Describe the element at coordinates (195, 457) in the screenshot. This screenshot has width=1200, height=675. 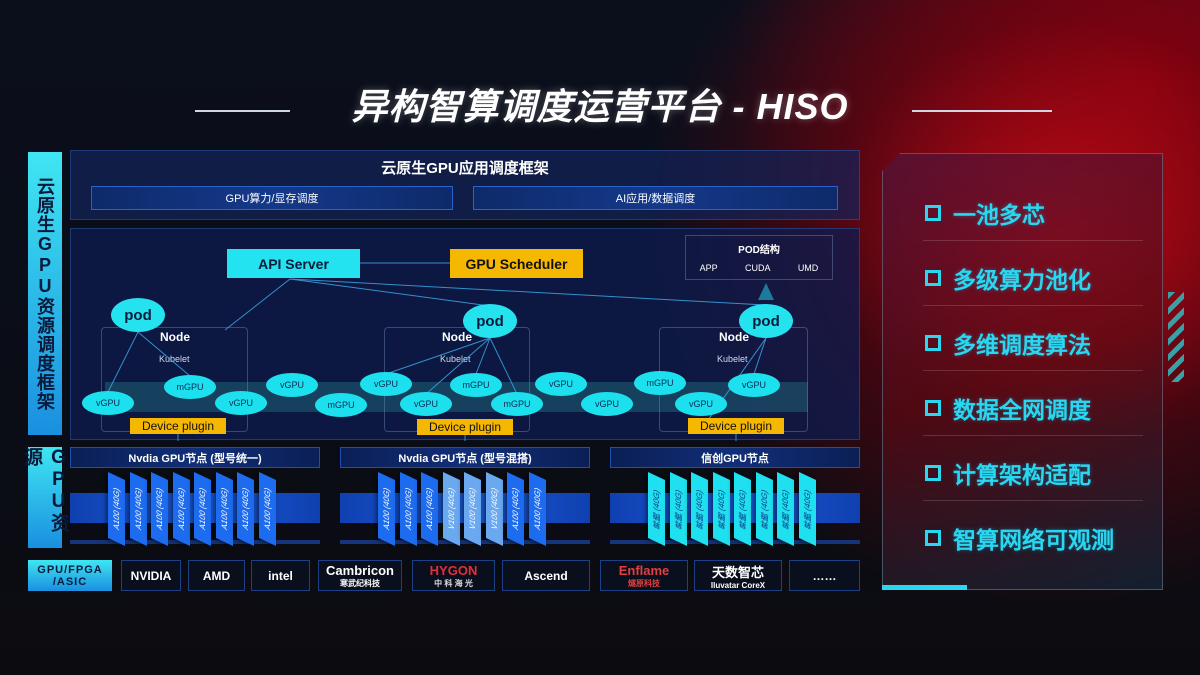
I see `gpu-node-header: Nvdia GPU节点 (型号统一)` at that location.